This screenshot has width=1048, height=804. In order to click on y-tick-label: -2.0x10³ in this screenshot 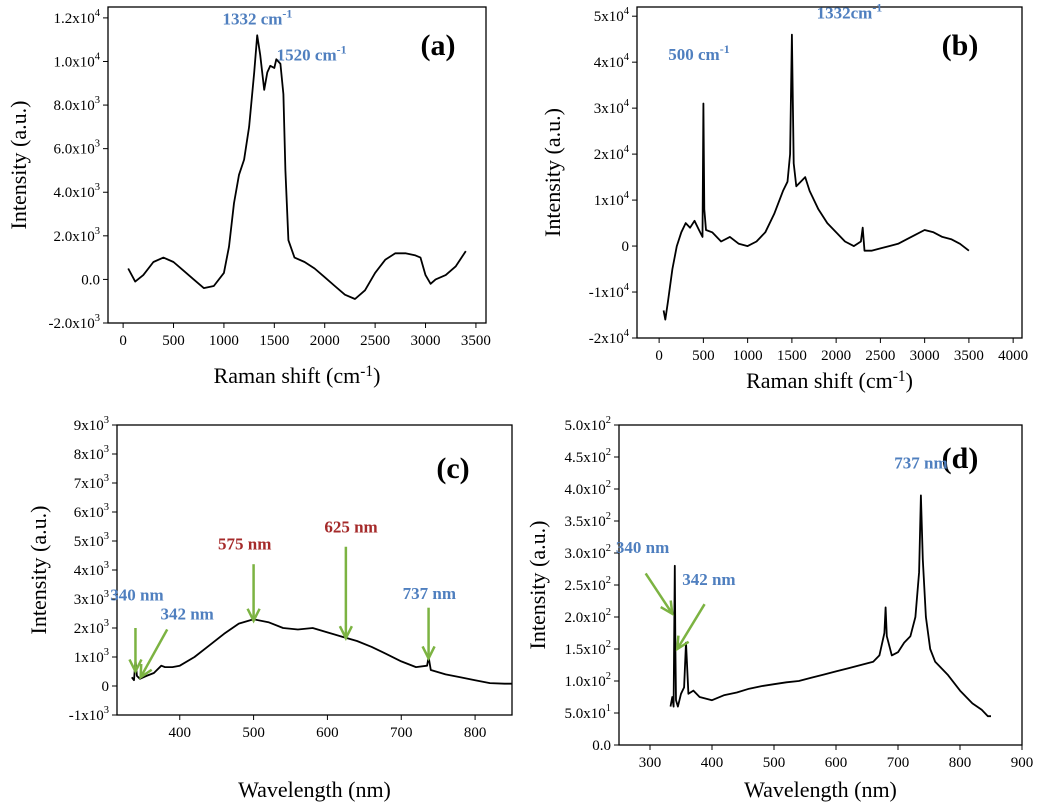, I will do `click(75, 322)`.